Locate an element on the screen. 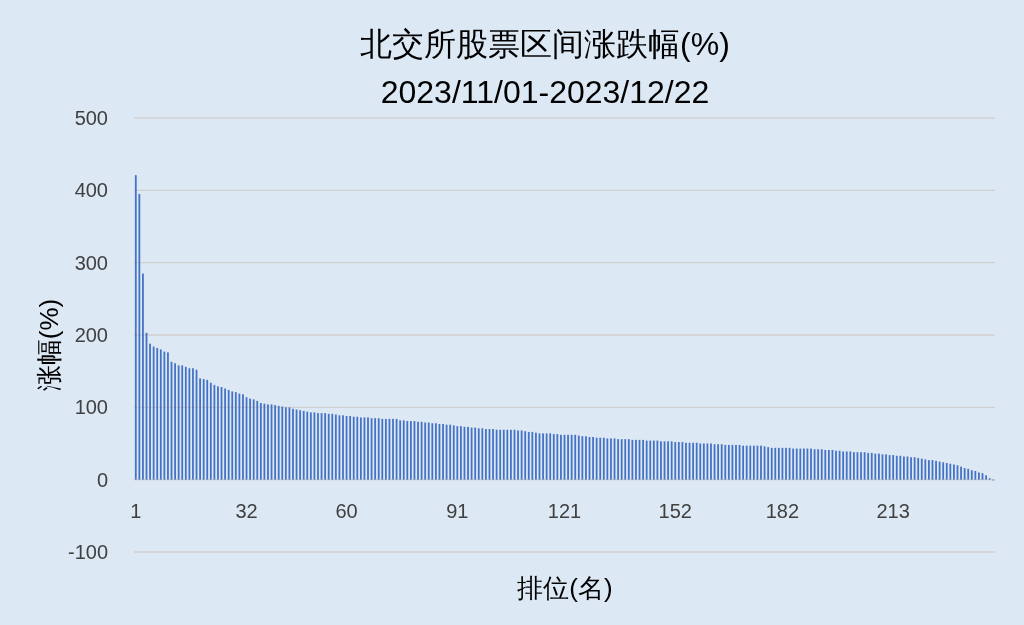 The height and width of the screenshot is (625, 1024). x-tick-label: 60 is located at coordinates (346, 510).